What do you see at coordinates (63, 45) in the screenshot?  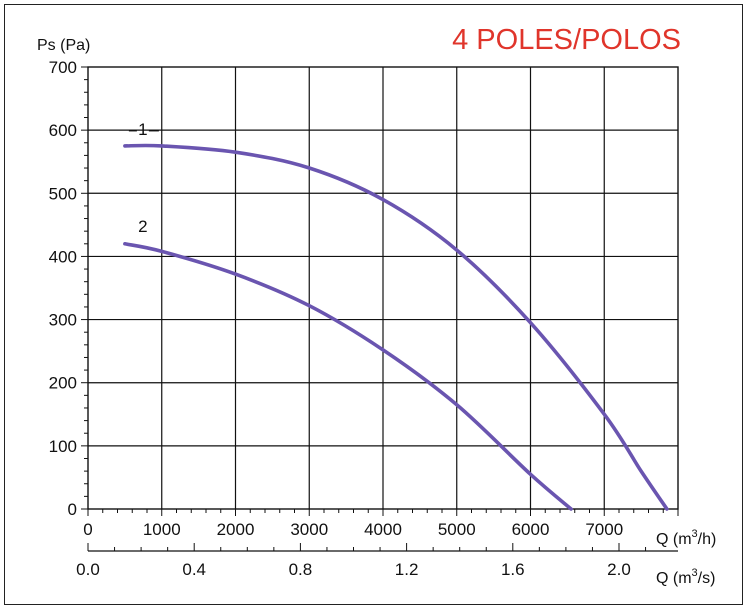 I see `y-axis-title: Ps (Pa)` at bounding box center [63, 45].